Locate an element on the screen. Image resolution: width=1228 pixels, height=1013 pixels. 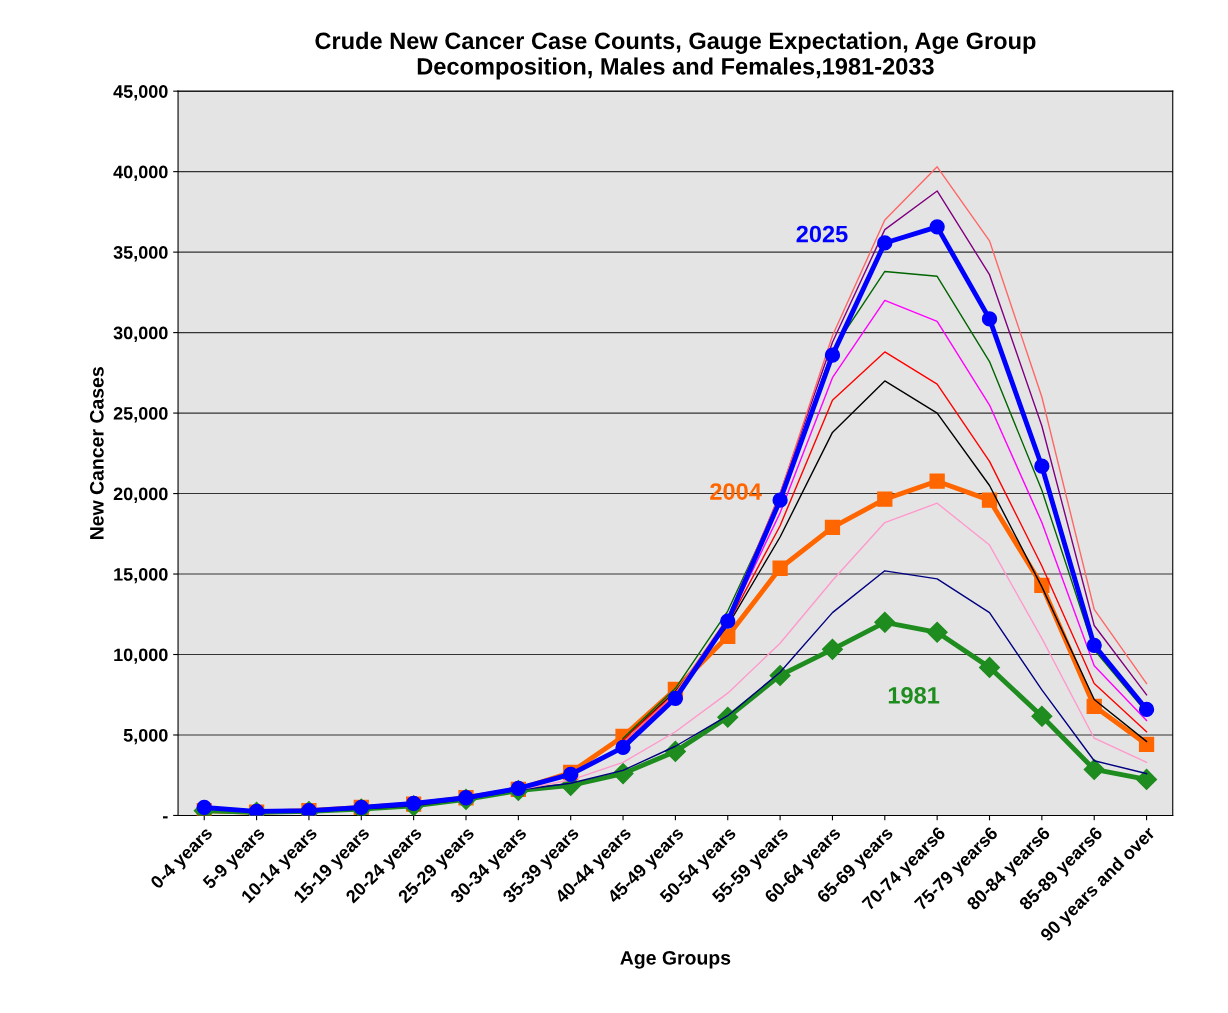
annotation: 1981 is located at coordinates (914, 695).